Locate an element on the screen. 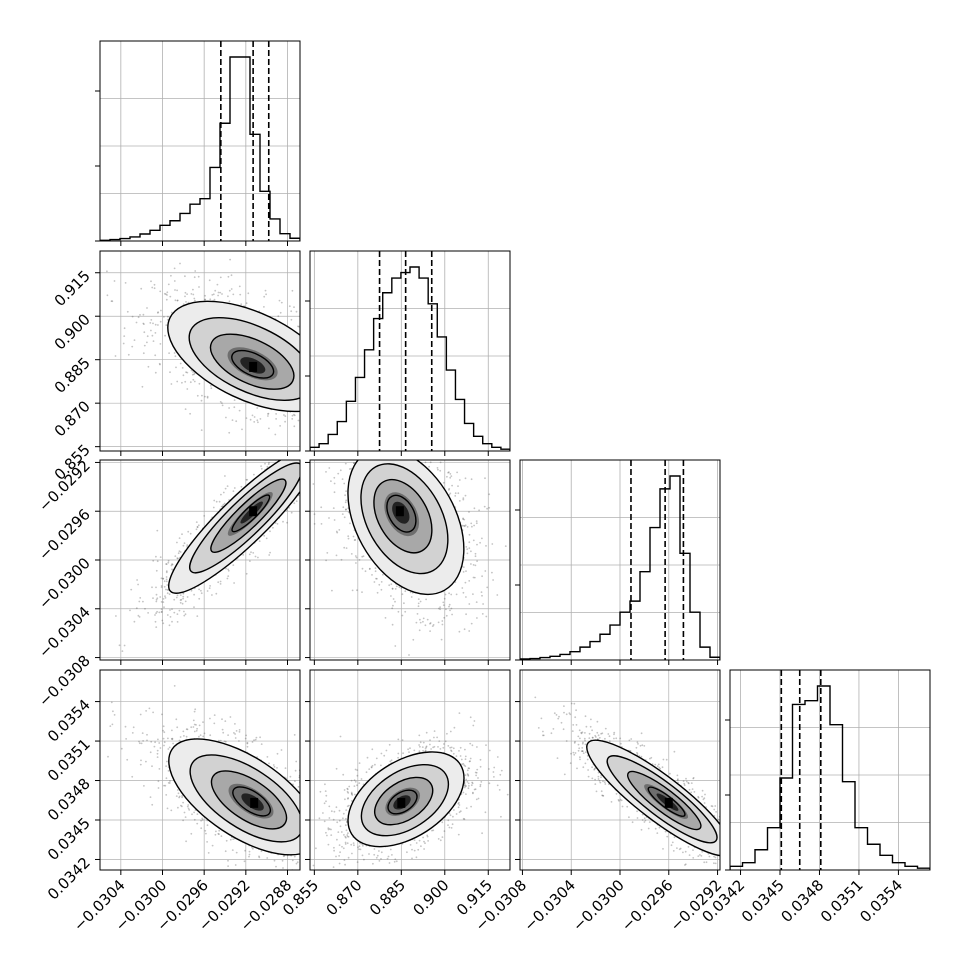 Image resolution: width=970 pixels, height=970 pixels. x-tick-label: −0.0296 is located at coordinates (647, 905).